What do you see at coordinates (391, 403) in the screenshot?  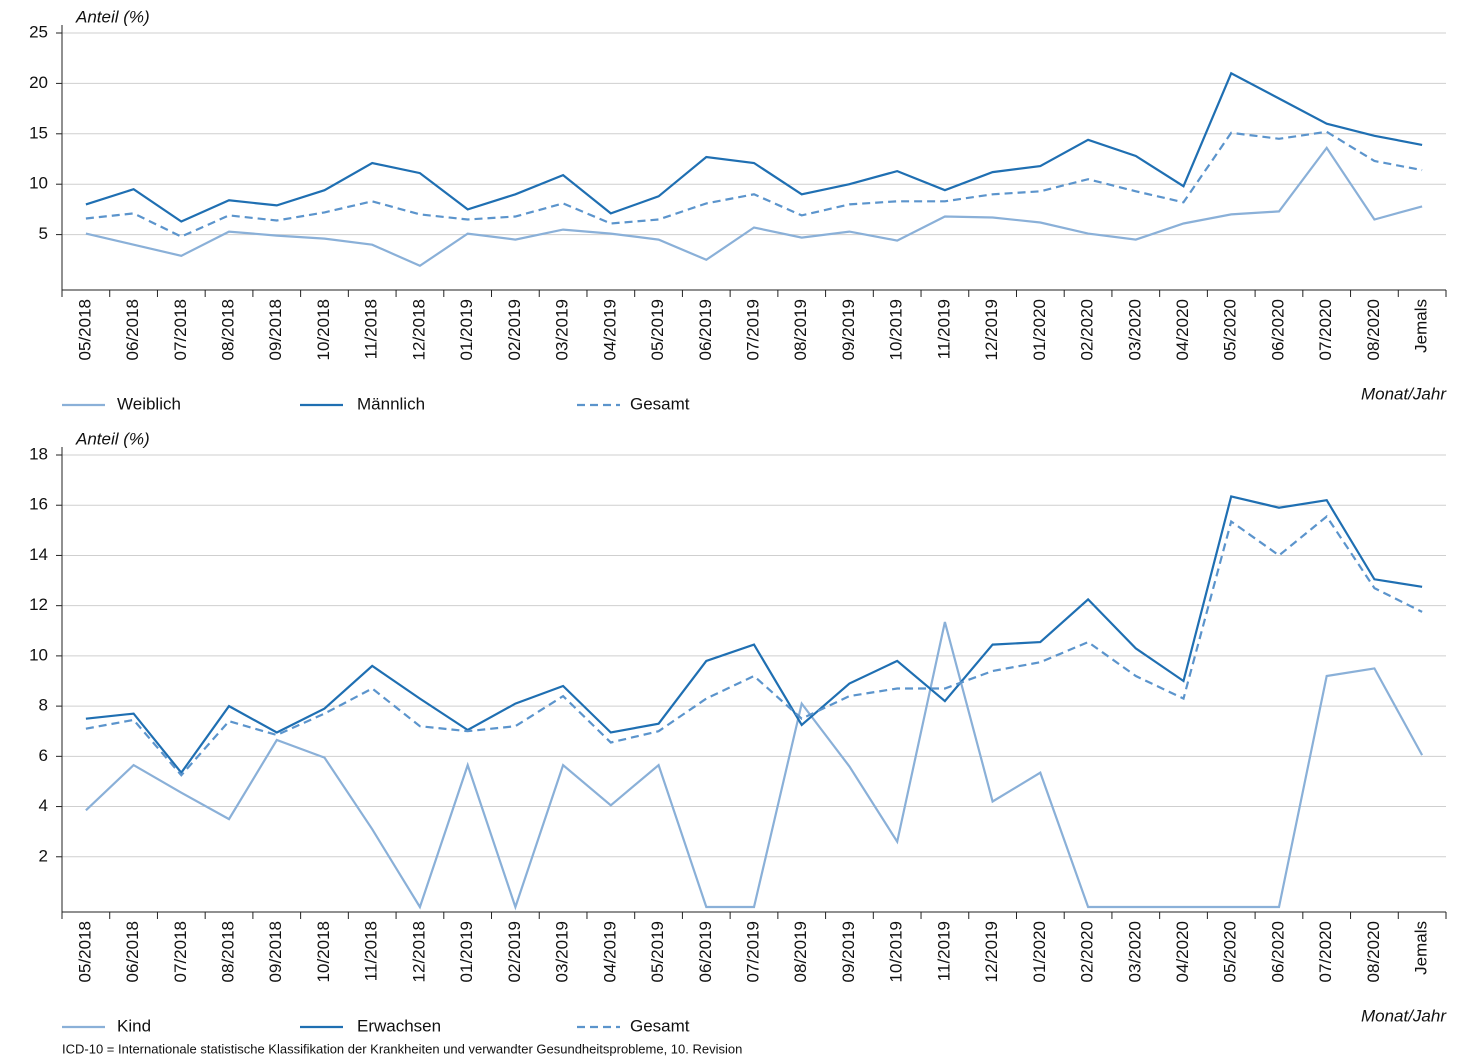 I see `legend-label: Männlich` at bounding box center [391, 403].